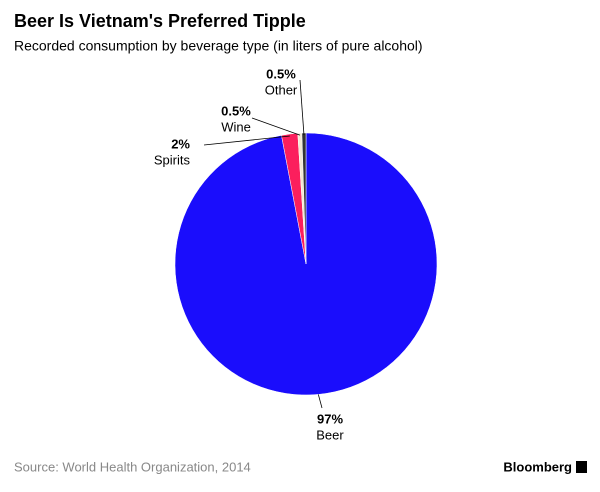 This screenshot has height=492, width=600. Describe the element at coordinates (236, 126) in the screenshot. I see `category-label: Wine` at that location.